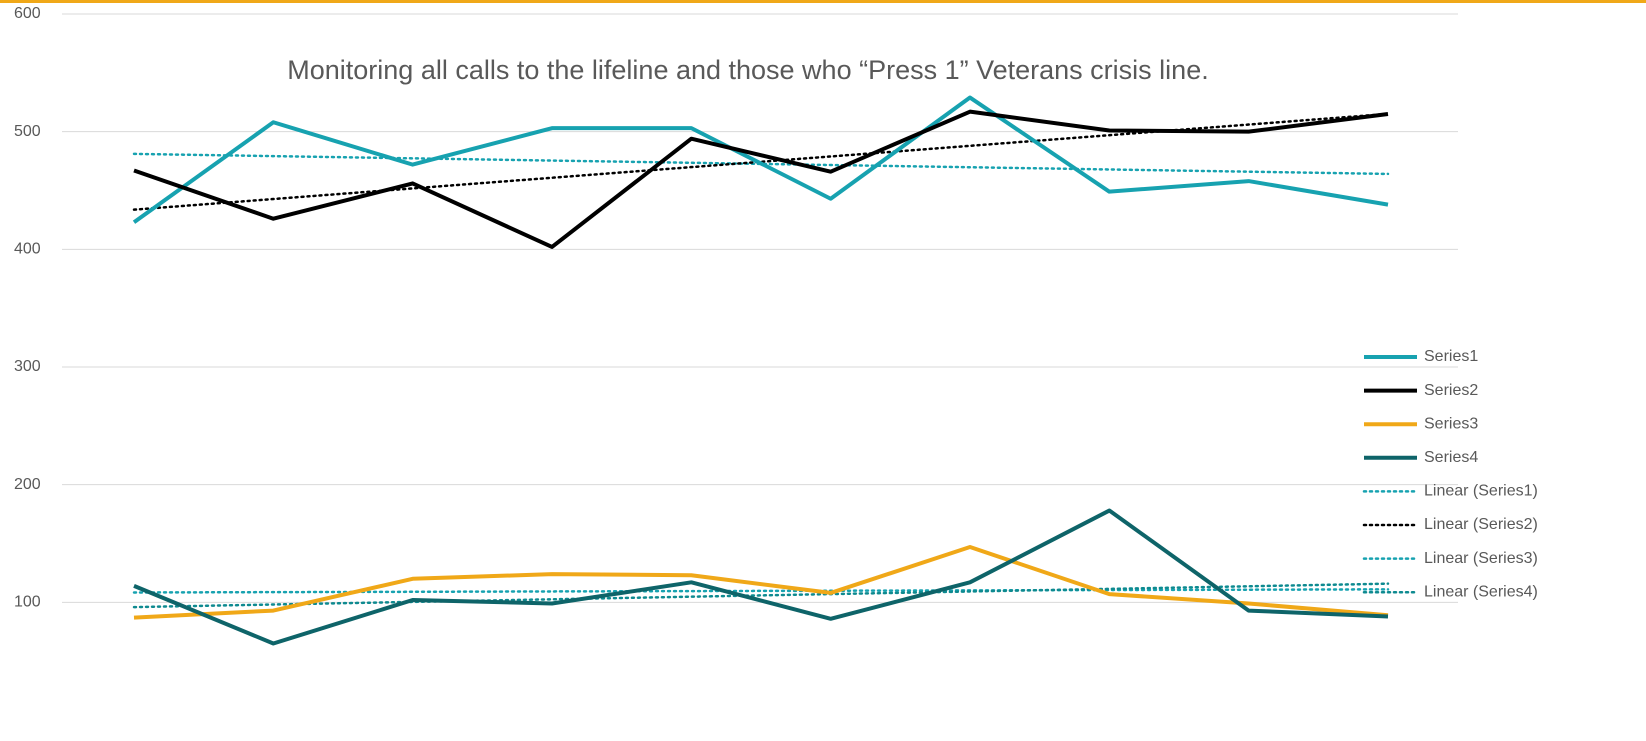 Image resolution: width=1646 pixels, height=741 pixels. What do you see at coordinates (1451, 356) in the screenshot?
I see `legend-label: Series1` at bounding box center [1451, 356].